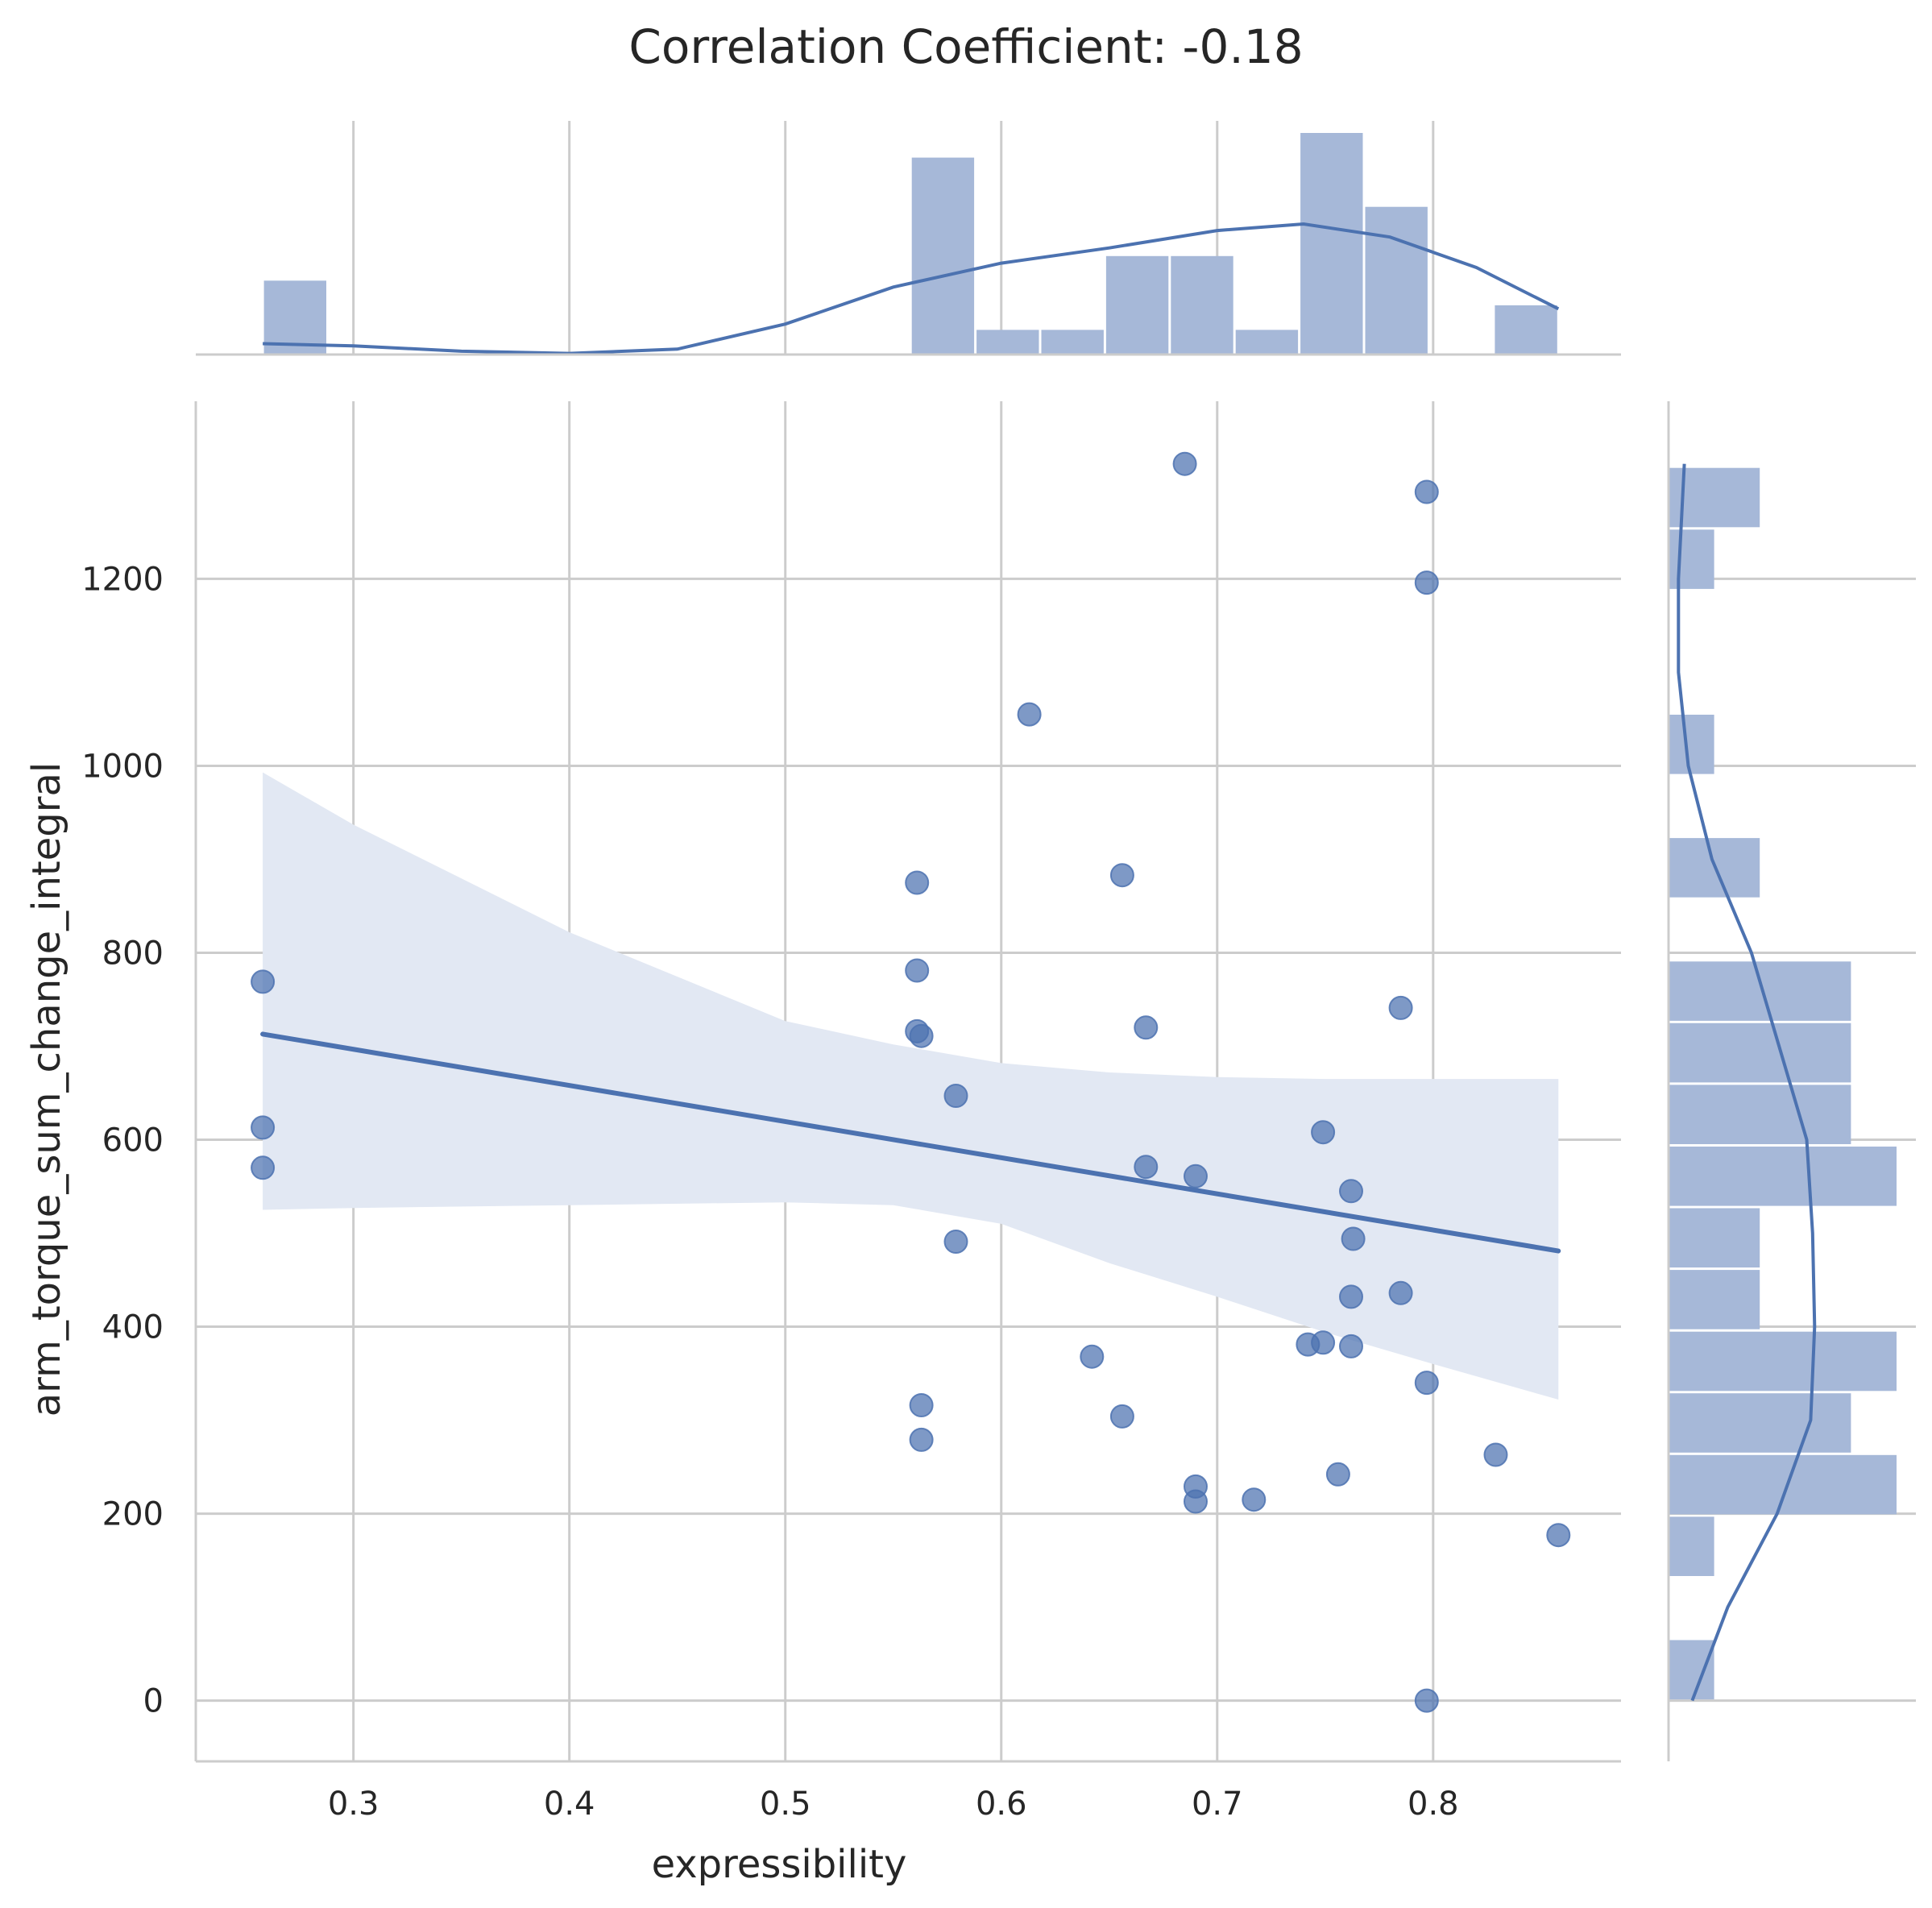  What do you see at coordinates (779, 1865) in the screenshot?
I see `x-axis-title: expressibility` at bounding box center [779, 1865].